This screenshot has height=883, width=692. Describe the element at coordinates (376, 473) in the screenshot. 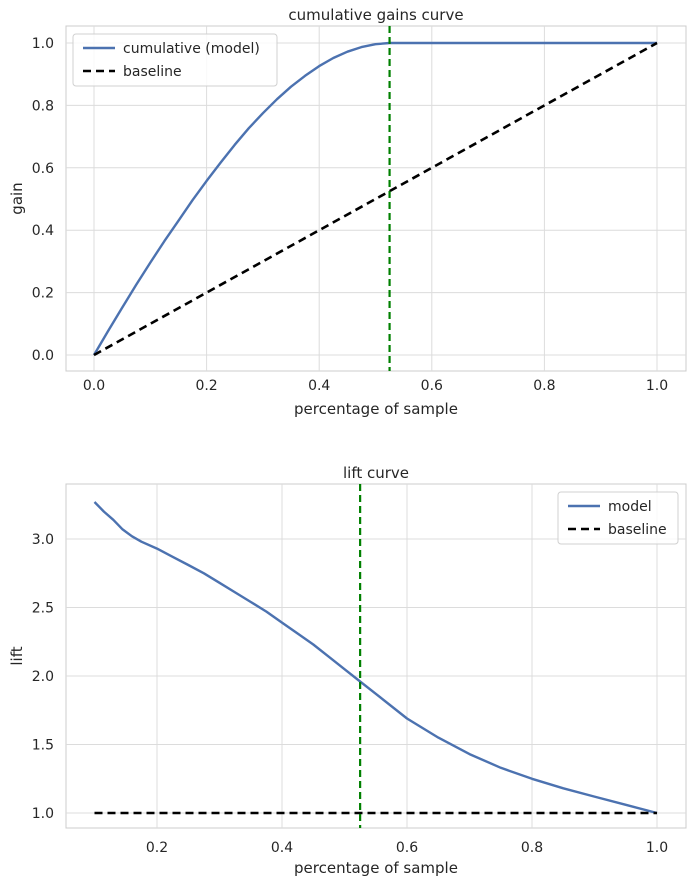

I see `chart-title: lift curve` at that location.